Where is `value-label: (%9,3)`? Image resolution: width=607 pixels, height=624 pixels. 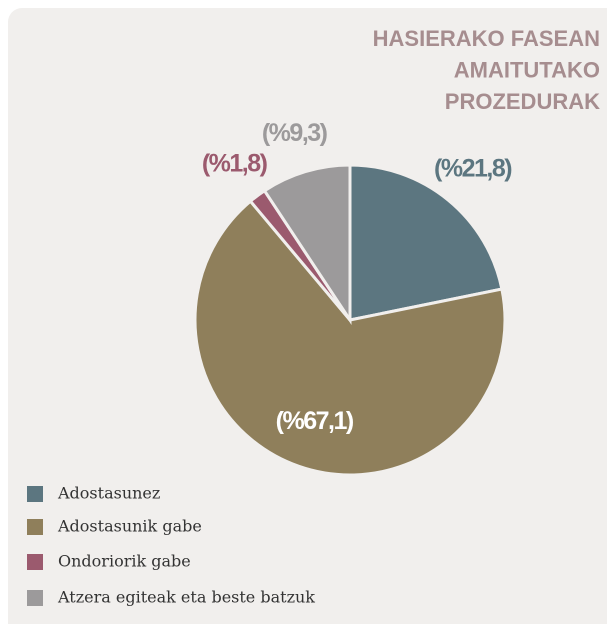
value-label: (%9,3) is located at coordinates (295, 133).